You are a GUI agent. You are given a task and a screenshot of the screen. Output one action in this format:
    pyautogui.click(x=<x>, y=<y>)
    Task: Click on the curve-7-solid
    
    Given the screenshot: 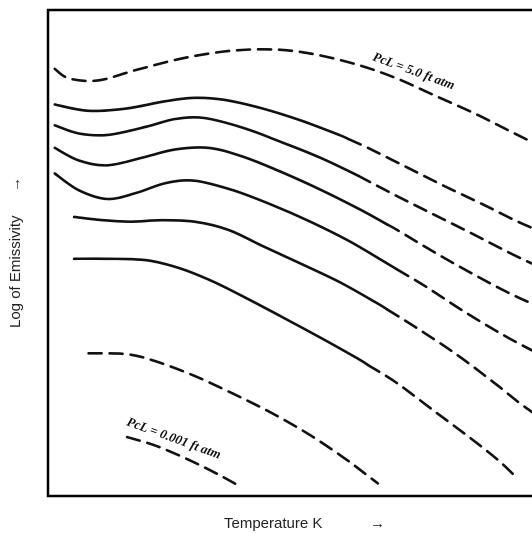 What is the action you would take?
    pyautogui.click(x=221, y=312)
    